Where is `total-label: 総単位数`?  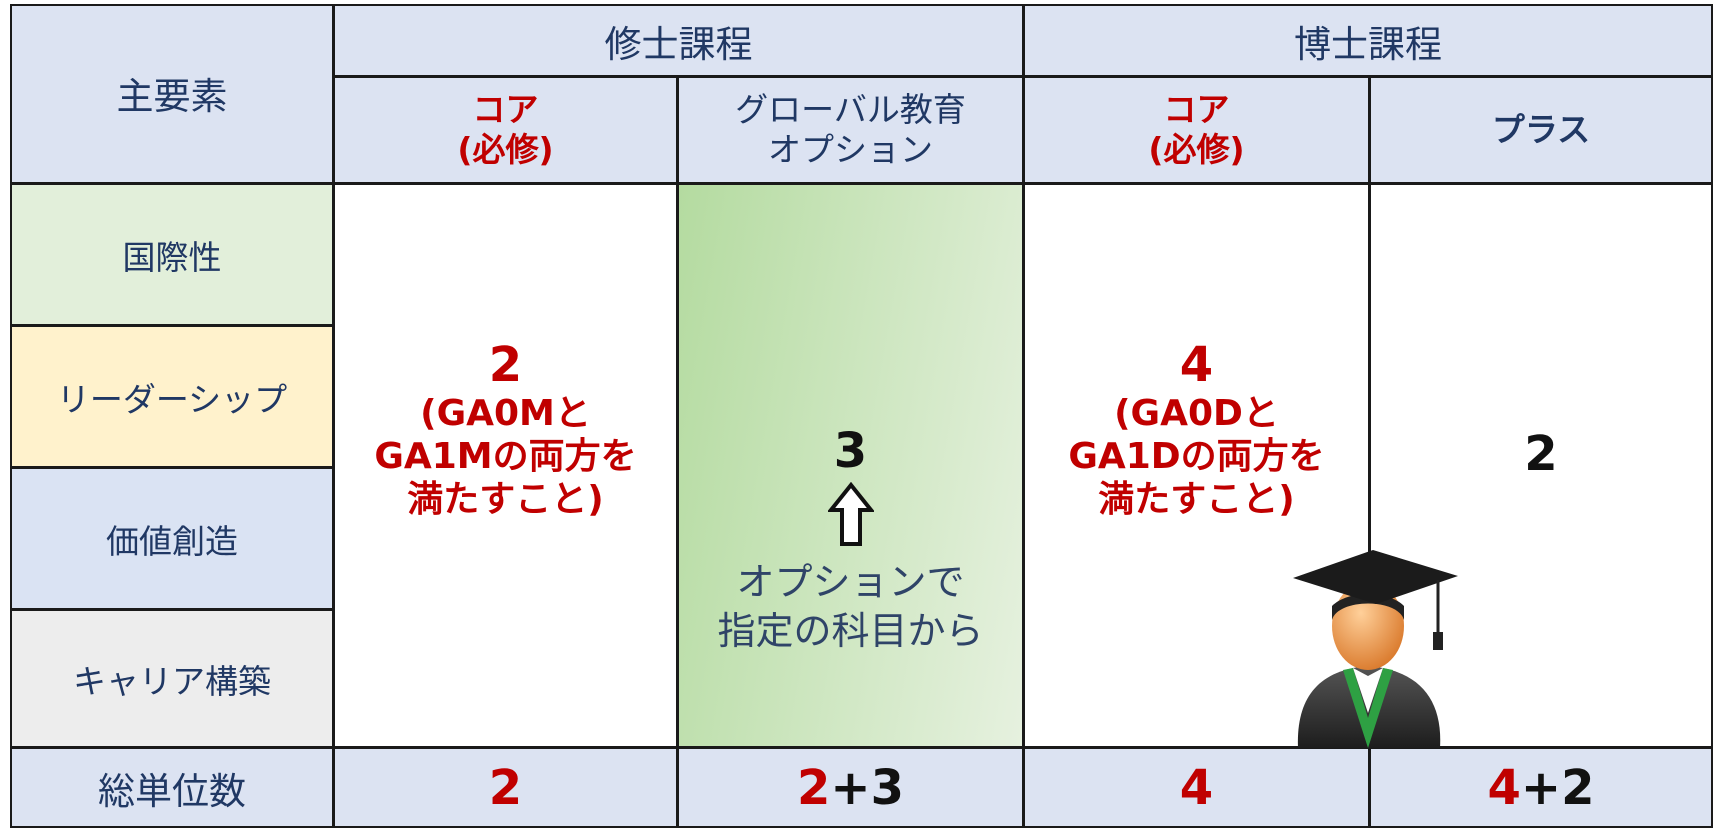 total-label: 総単位数 is located at coordinates (172, 787).